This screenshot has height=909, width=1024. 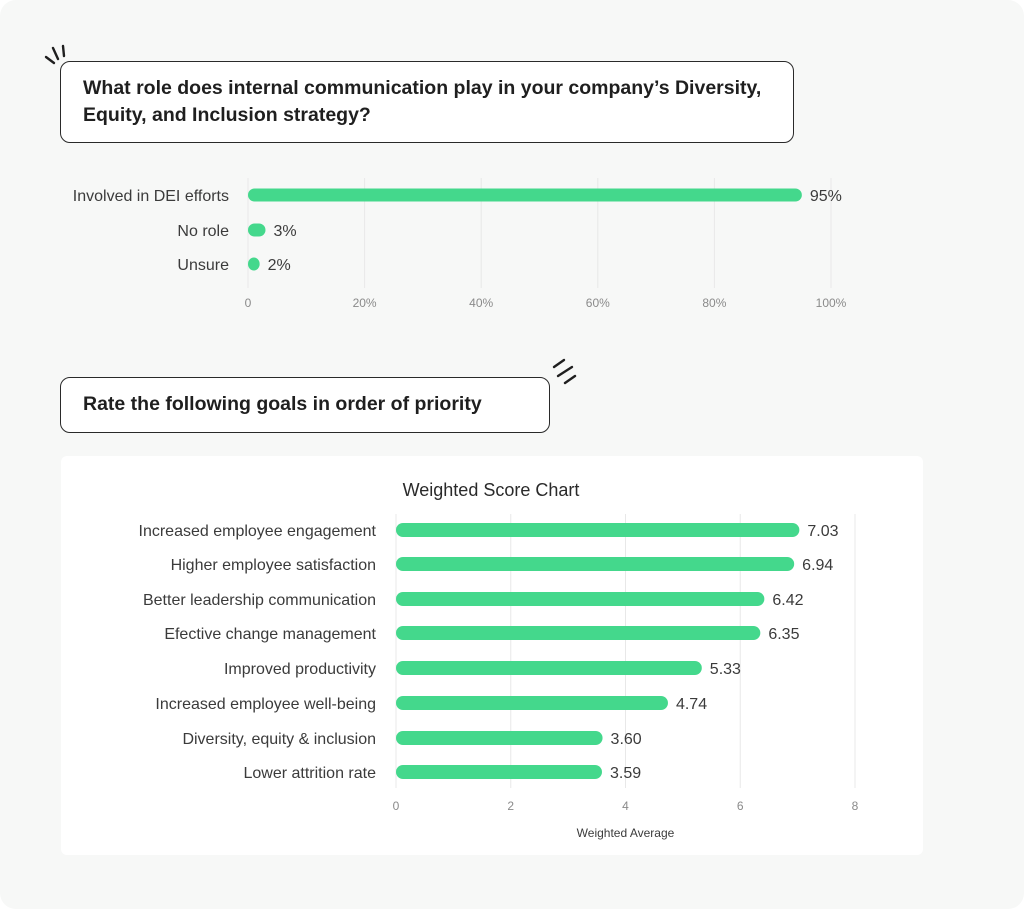 What do you see at coordinates (725, 669) in the screenshot?
I see `value-label: 5.33` at bounding box center [725, 669].